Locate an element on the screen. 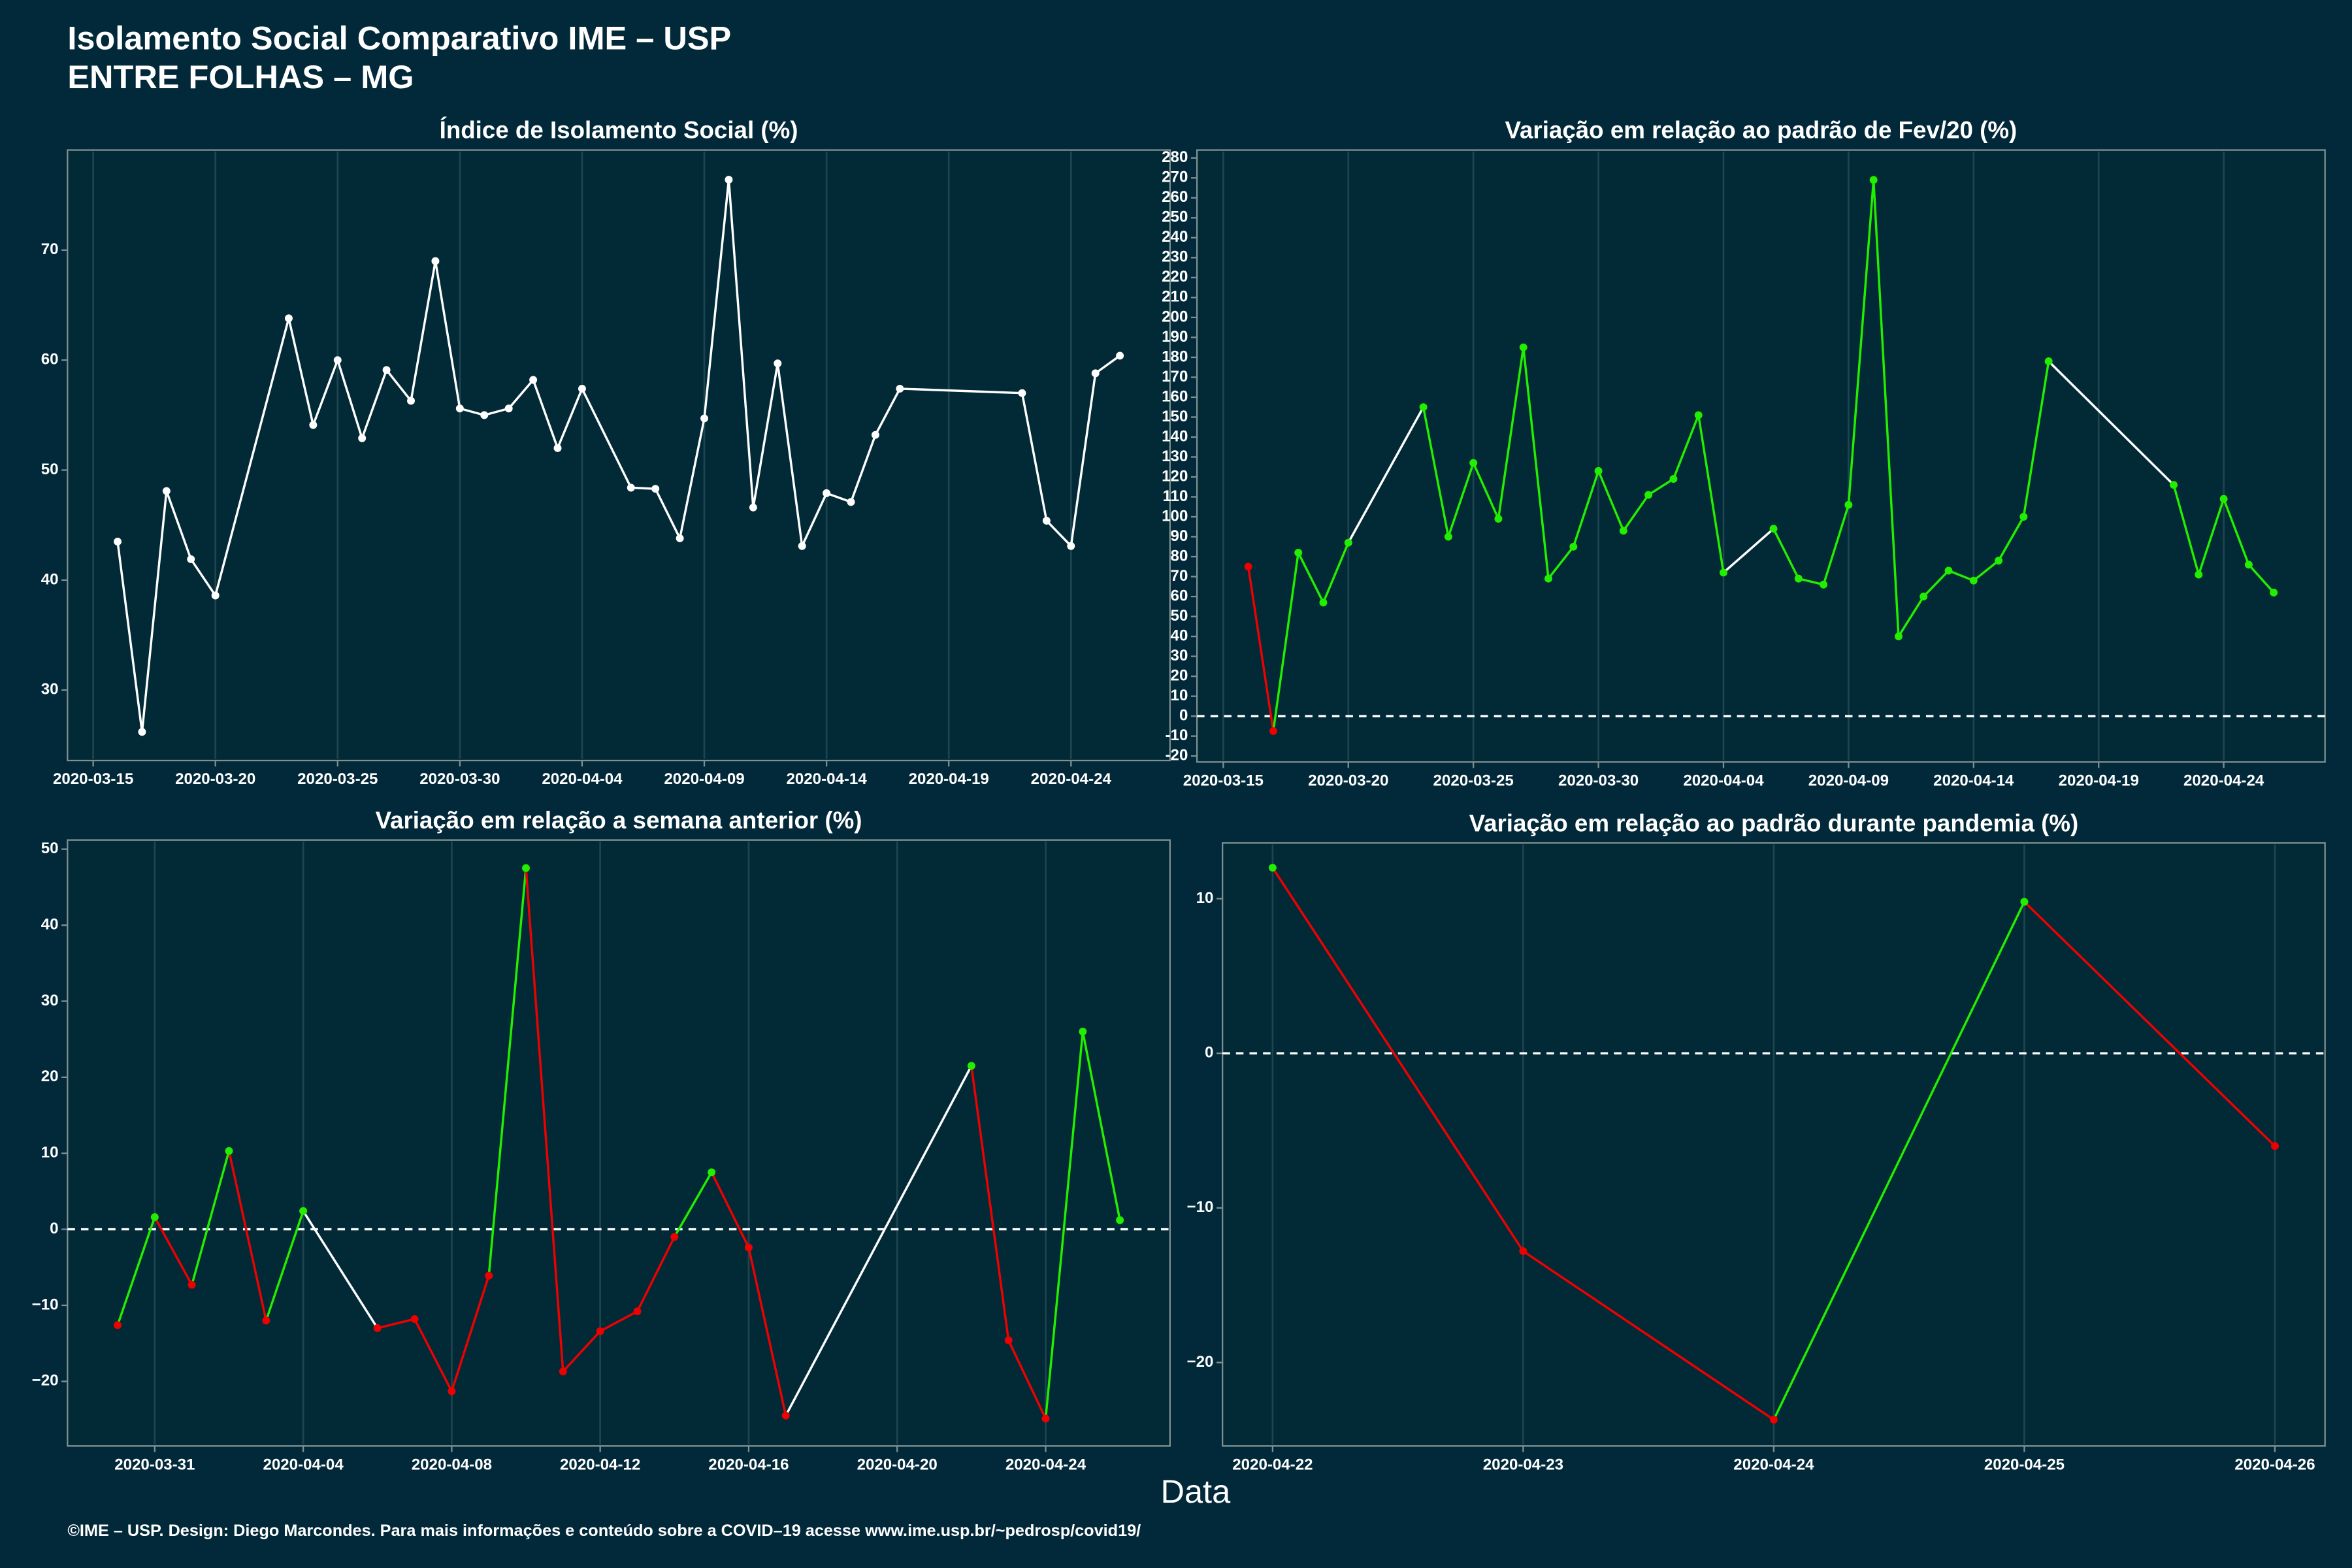 Image resolution: width=2352 pixels, height=1568 pixels. y-tick-label: 220 is located at coordinates (1175, 277).